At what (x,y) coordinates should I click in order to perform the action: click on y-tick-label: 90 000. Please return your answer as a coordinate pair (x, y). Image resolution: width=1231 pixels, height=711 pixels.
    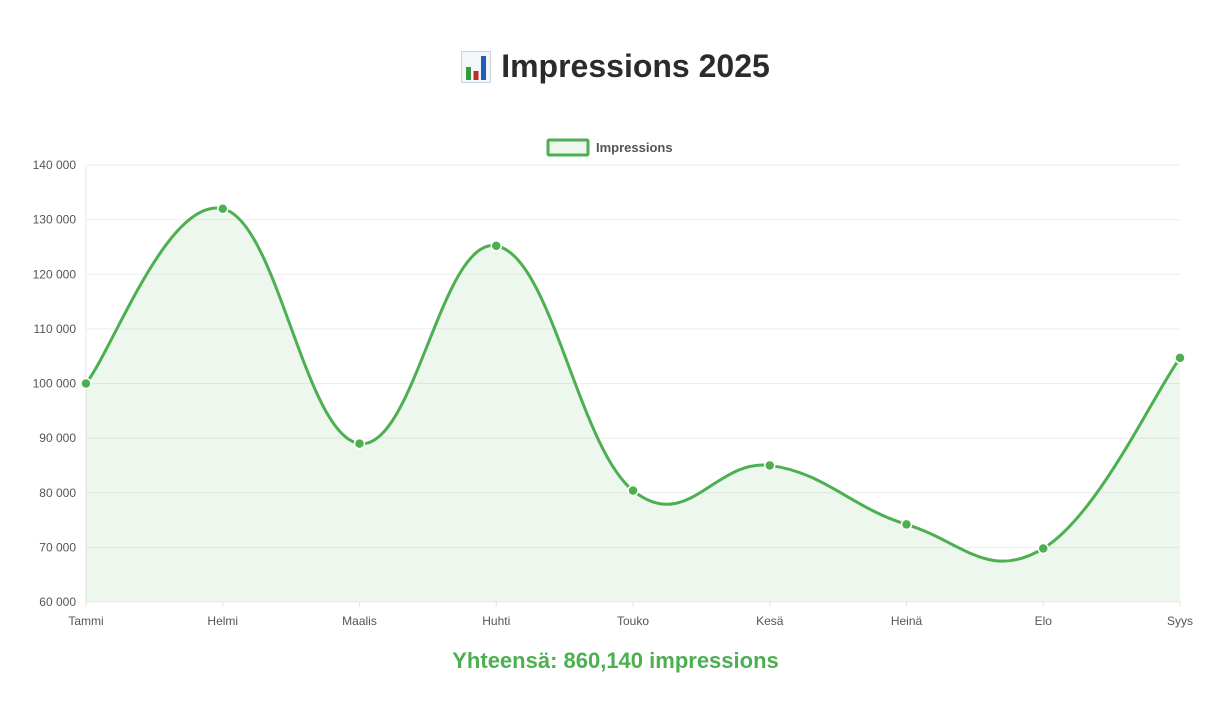
    Looking at the image, I should click on (57, 438).